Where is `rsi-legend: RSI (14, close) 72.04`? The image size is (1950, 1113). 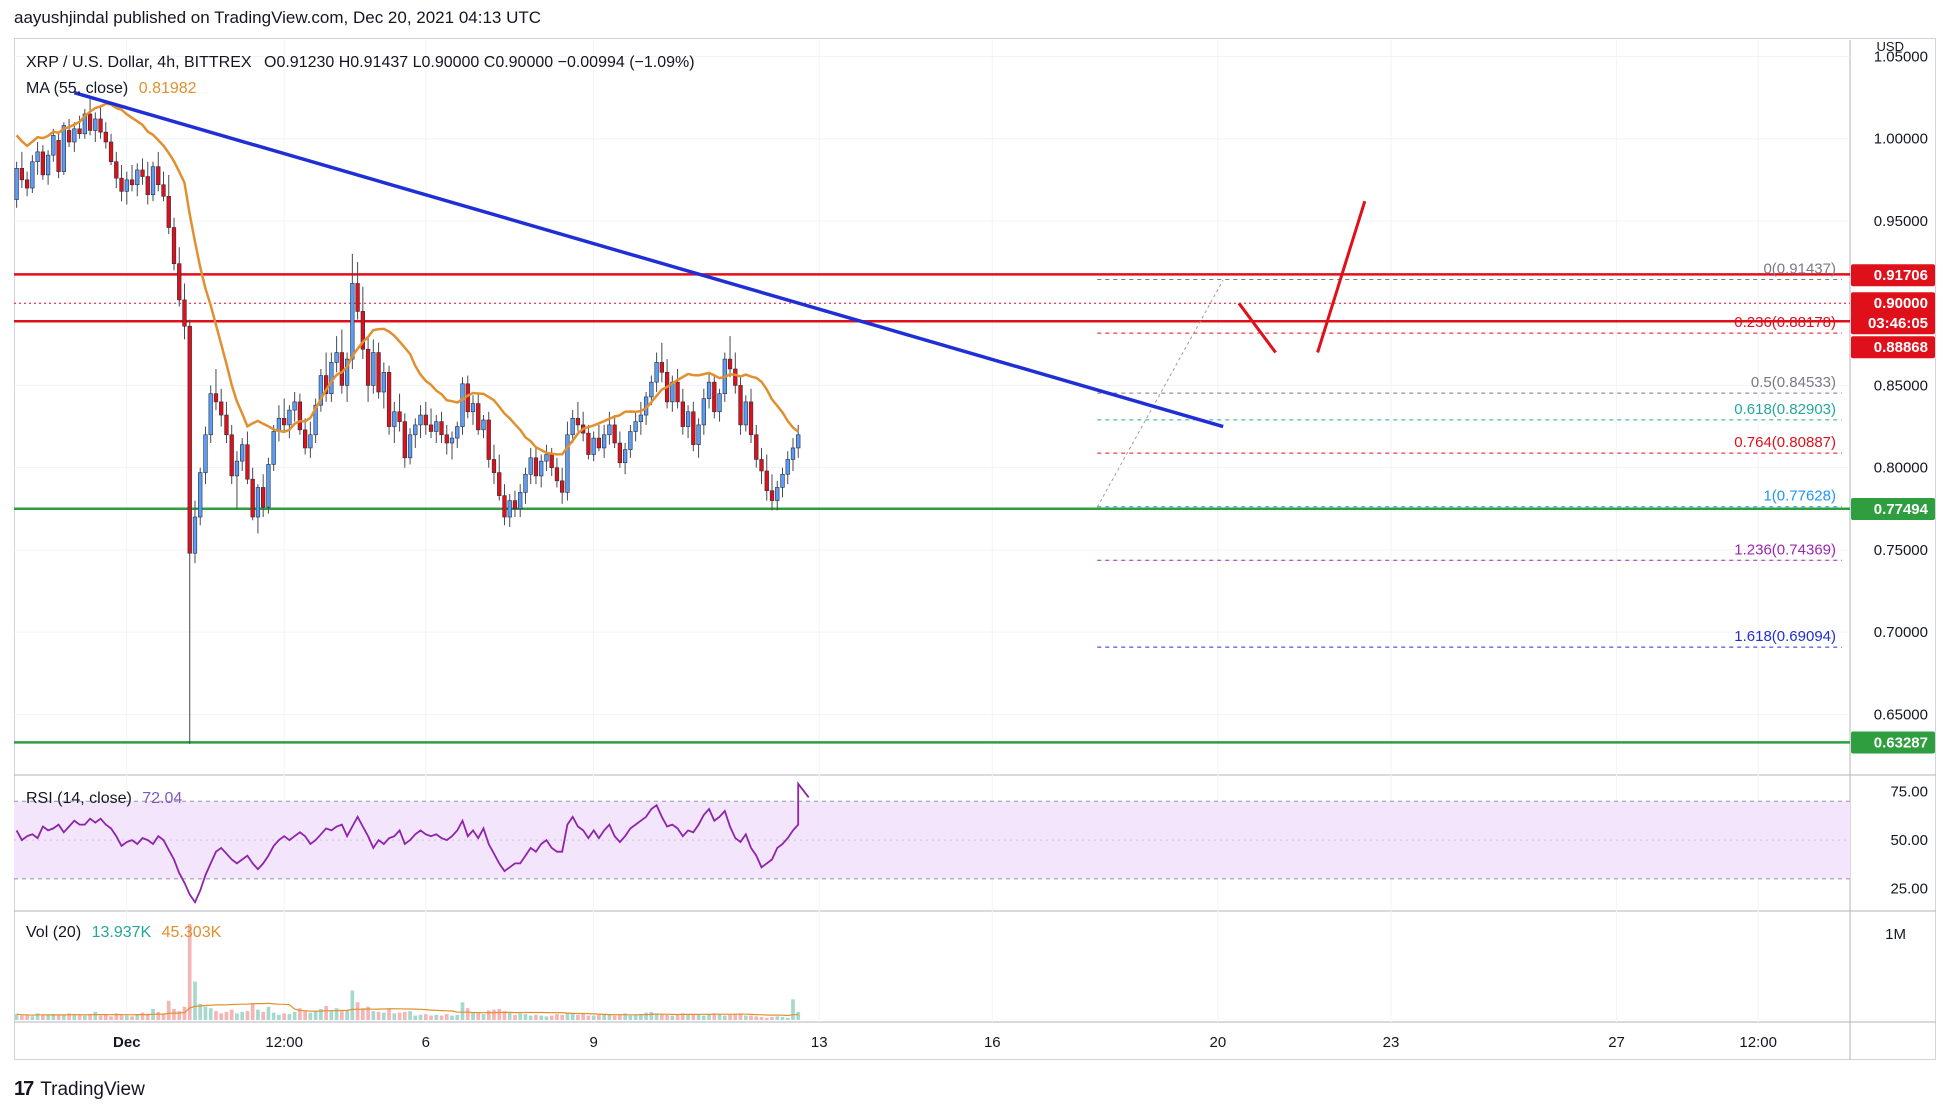 rsi-legend: RSI (14, close) 72.04 is located at coordinates (104, 799).